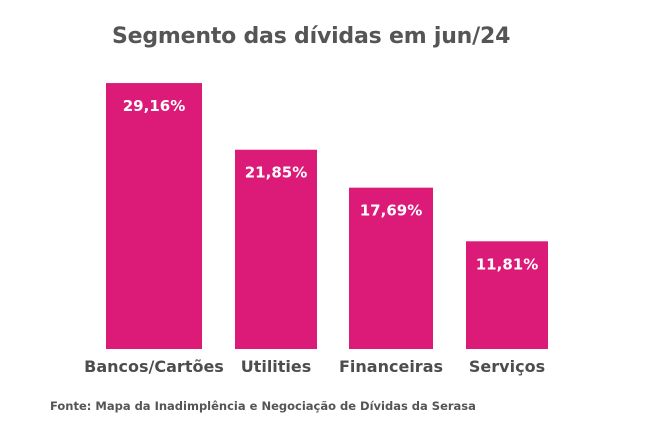 The height and width of the screenshot is (430, 660). Describe the element at coordinates (391, 211) in the screenshot. I see `bar-value-label: 17,69%` at that location.